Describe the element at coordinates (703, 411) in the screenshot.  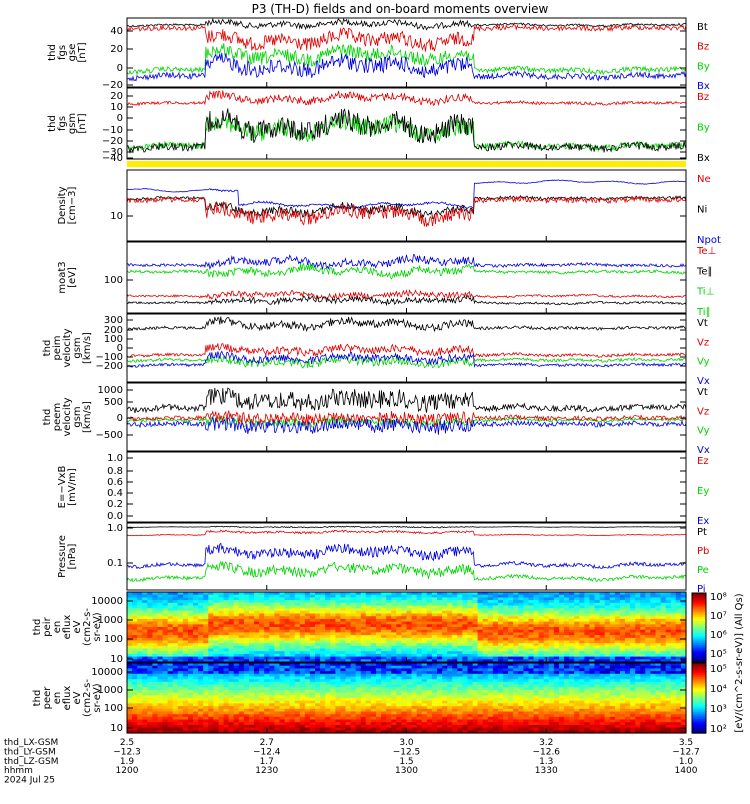
I see `legend-item: Vz` at that location.